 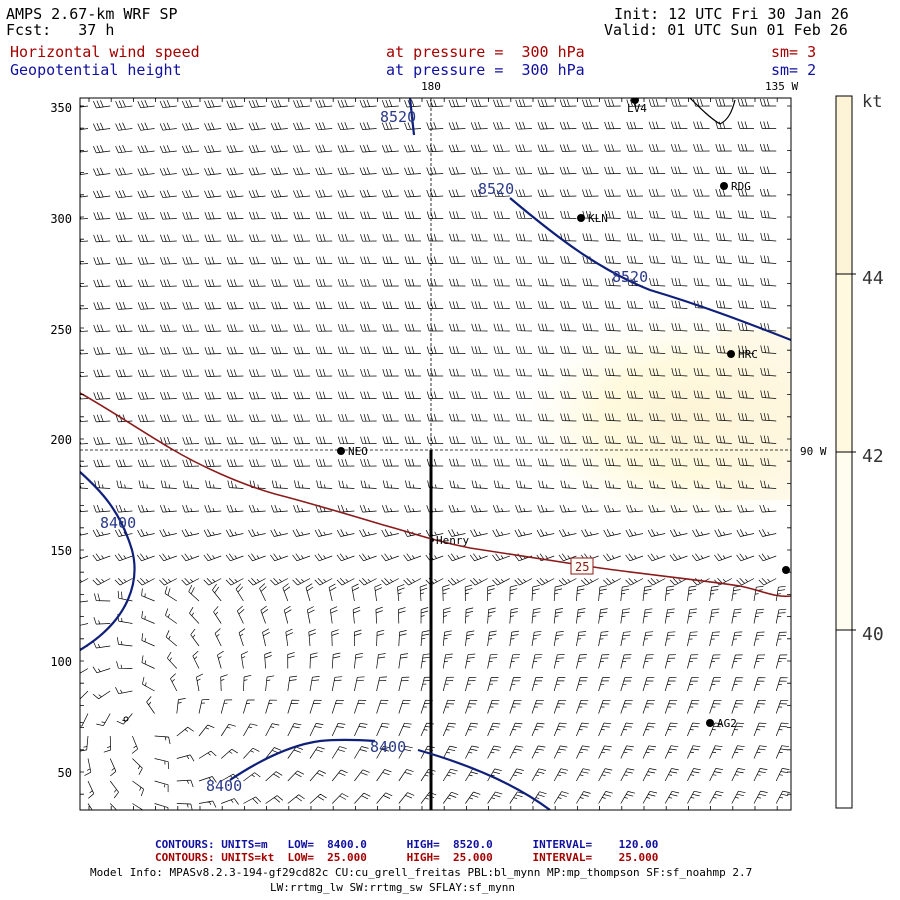 What do you see at coordinates (393, 887) in the screenshot?
I see `model-physics: LW:rrtmg_lw SW:rrtmg_sw SFLAY:sf_mynn` at bounding box center [393, 887].